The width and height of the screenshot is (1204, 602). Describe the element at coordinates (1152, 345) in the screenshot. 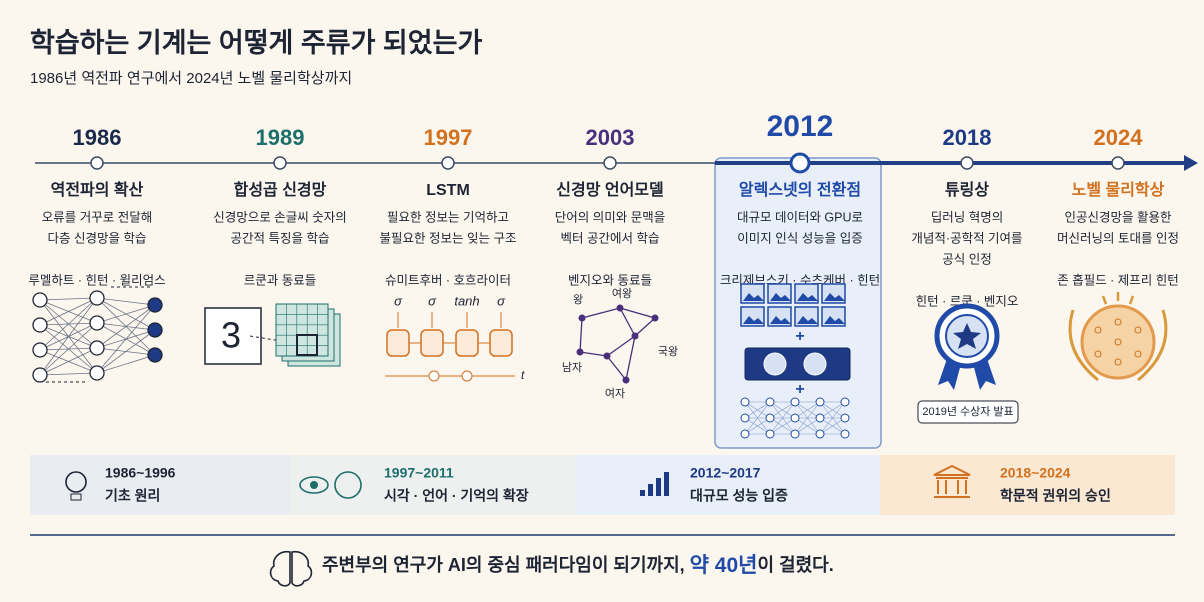

I see `laurel` at that location.